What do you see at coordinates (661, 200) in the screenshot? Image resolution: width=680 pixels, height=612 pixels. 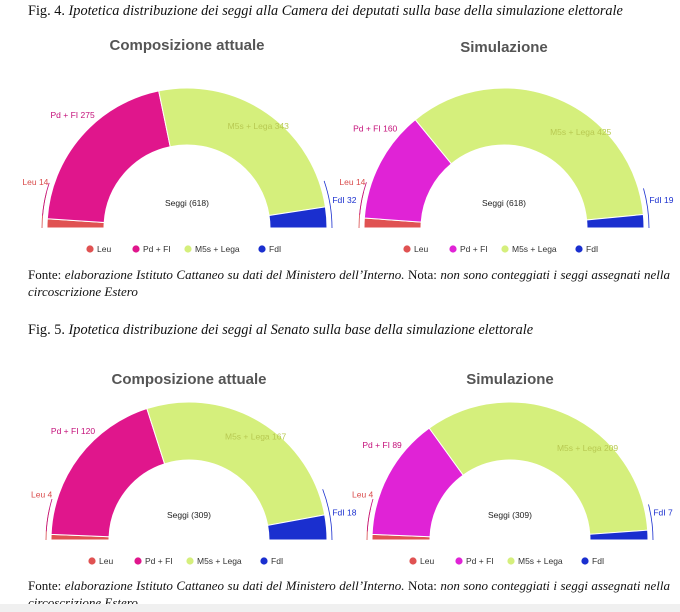 I see `slice-label: FdI 19` at bounding box center [661, 200].